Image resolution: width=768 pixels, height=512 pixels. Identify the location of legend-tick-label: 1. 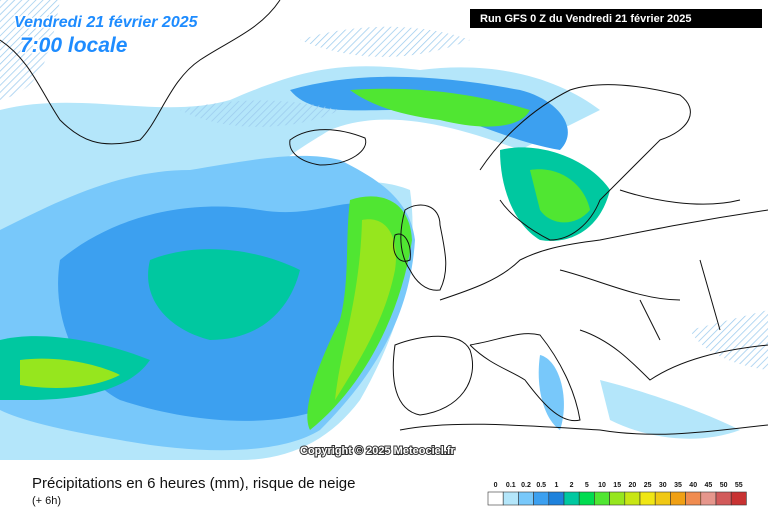
(556, 485).